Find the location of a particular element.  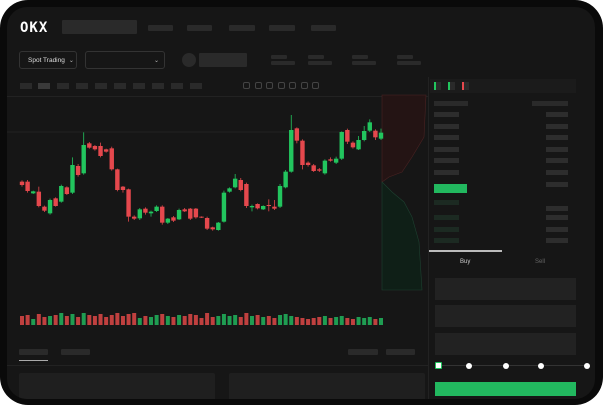

ask-price is located at coordinates (446, 137).